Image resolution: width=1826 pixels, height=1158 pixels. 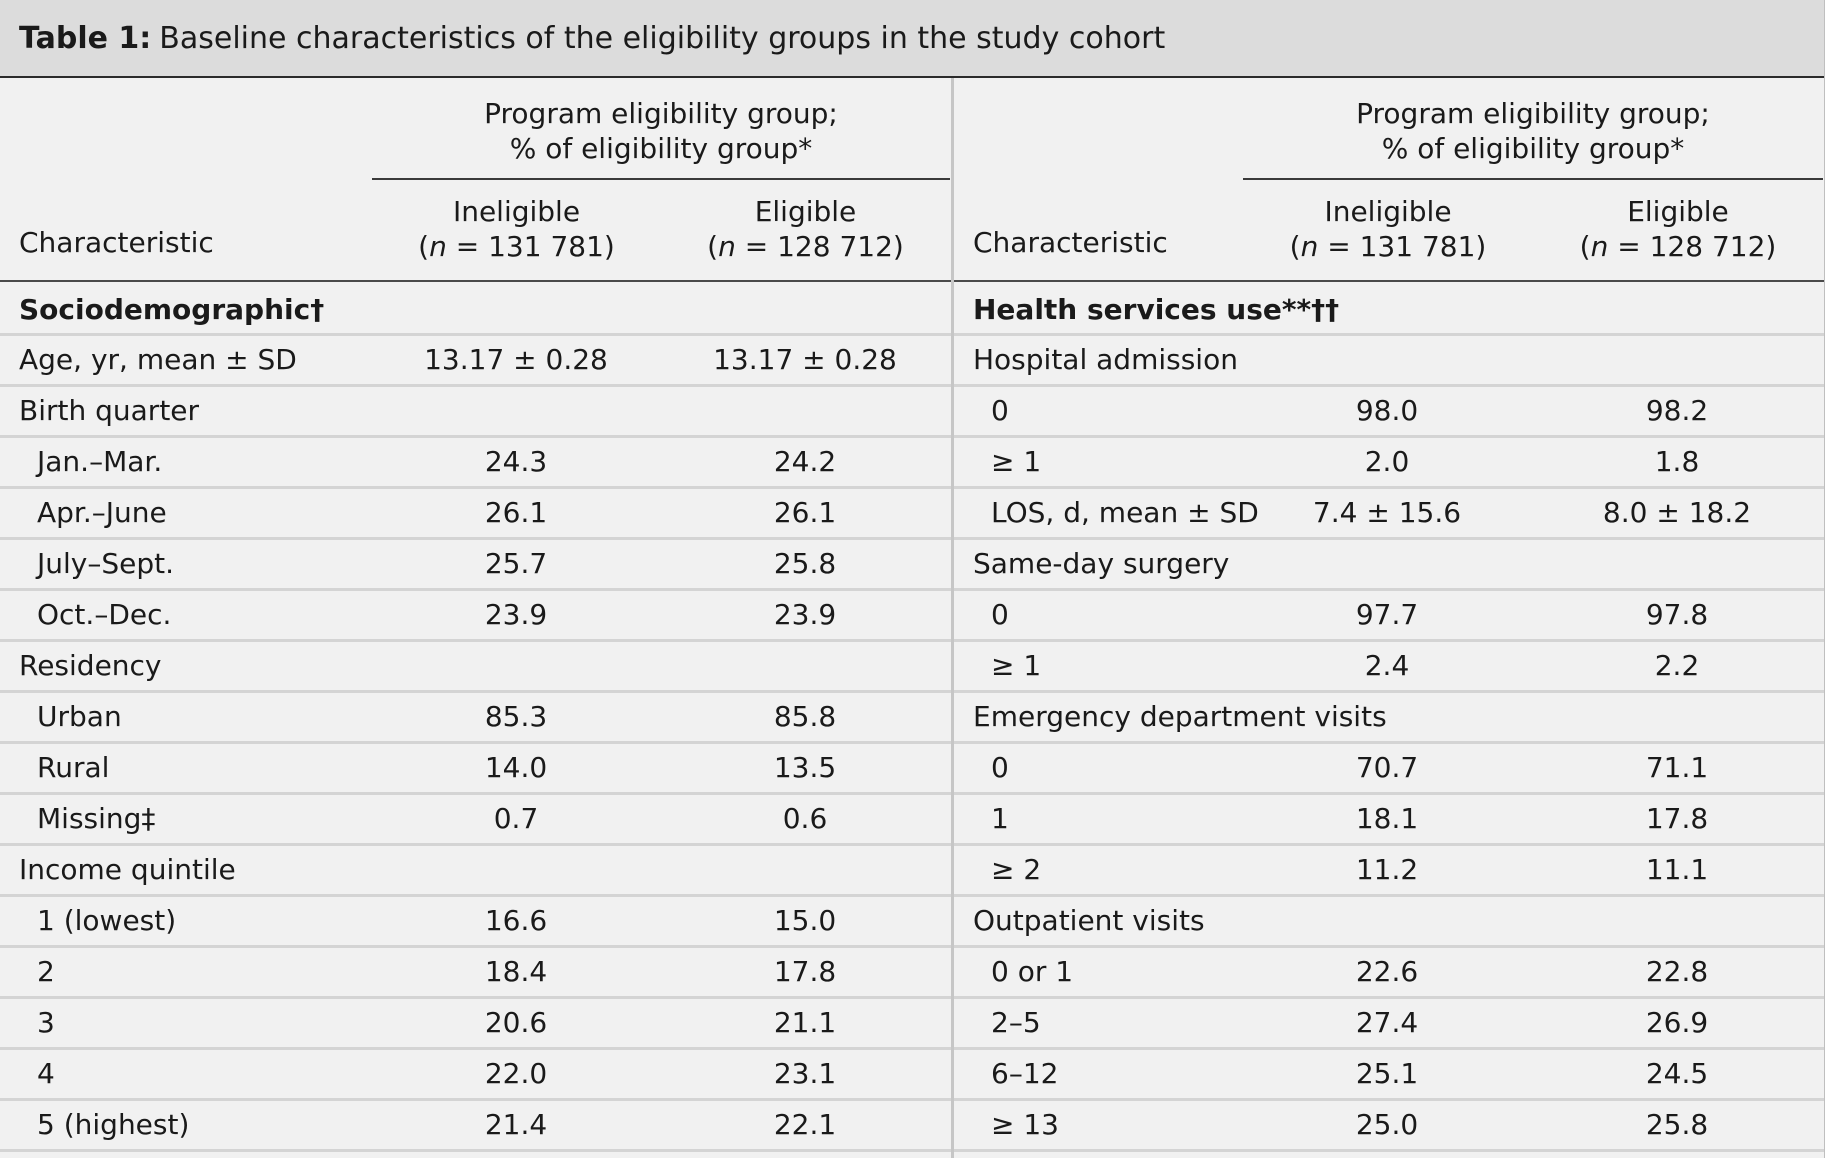 I want to click on row-label: Same-day surgery, so click(x=1101, y=563).